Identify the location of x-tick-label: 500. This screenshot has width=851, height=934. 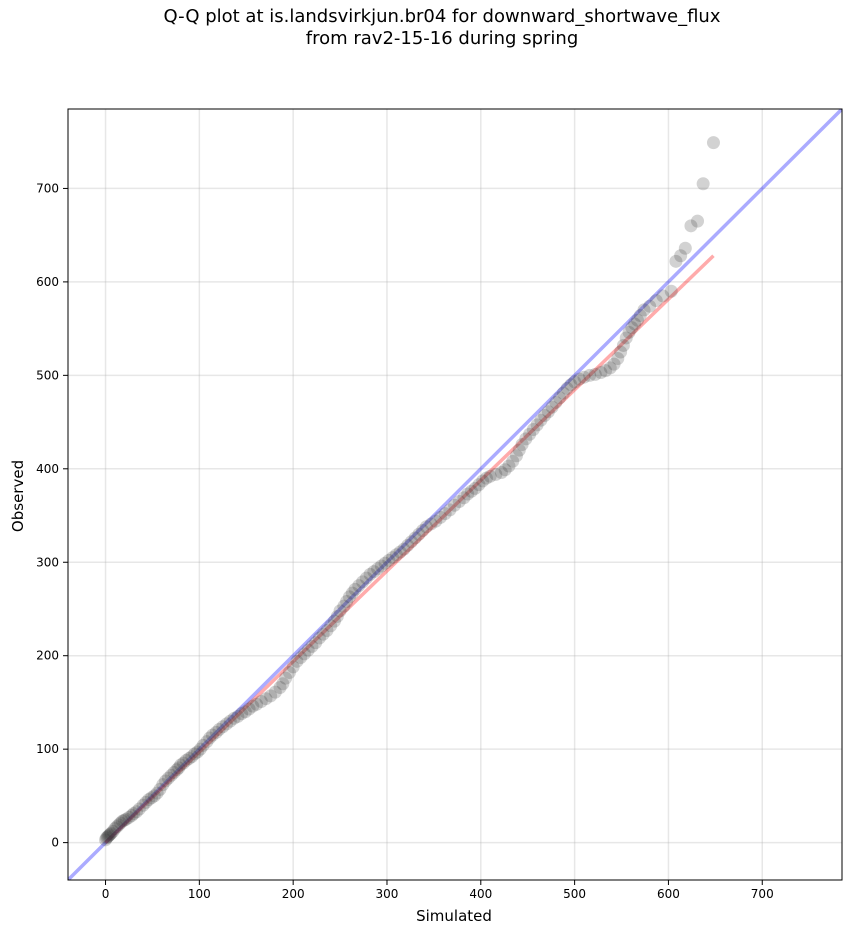
(574, 894).